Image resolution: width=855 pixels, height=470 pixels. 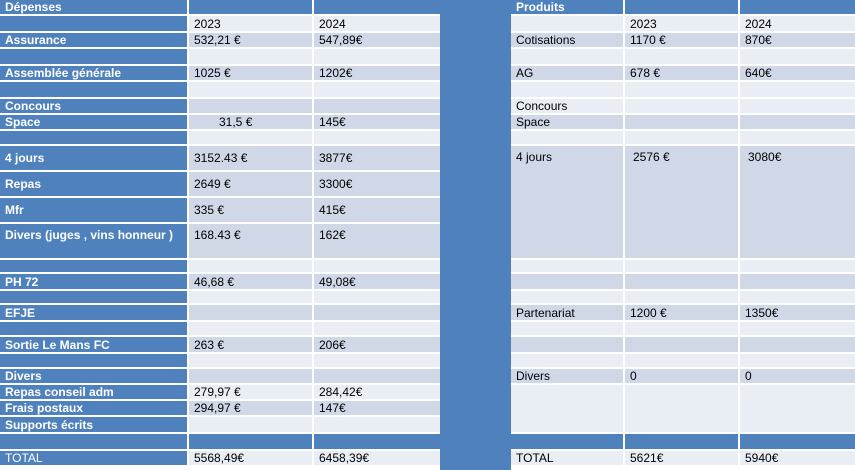 What do you see at coordinates (797, 203) in the screenshot?
I see `cell-2024: 3080€` at bounding box center [797, 203].